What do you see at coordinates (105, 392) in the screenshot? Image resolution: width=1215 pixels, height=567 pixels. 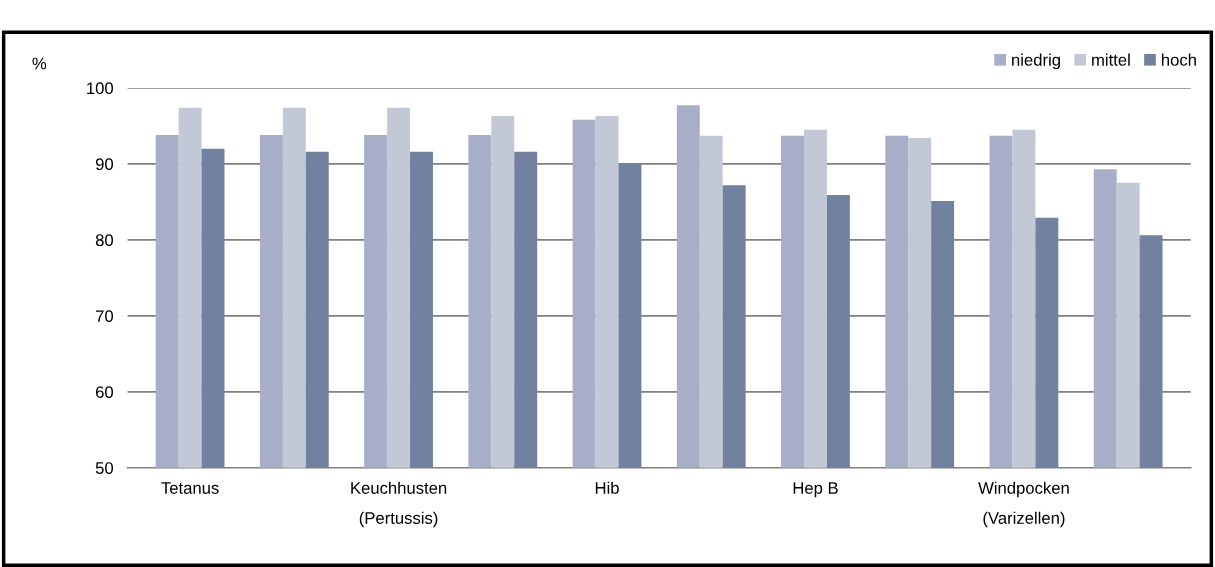 I see `y-tick-label: 60` at bounding box center [105, 392].